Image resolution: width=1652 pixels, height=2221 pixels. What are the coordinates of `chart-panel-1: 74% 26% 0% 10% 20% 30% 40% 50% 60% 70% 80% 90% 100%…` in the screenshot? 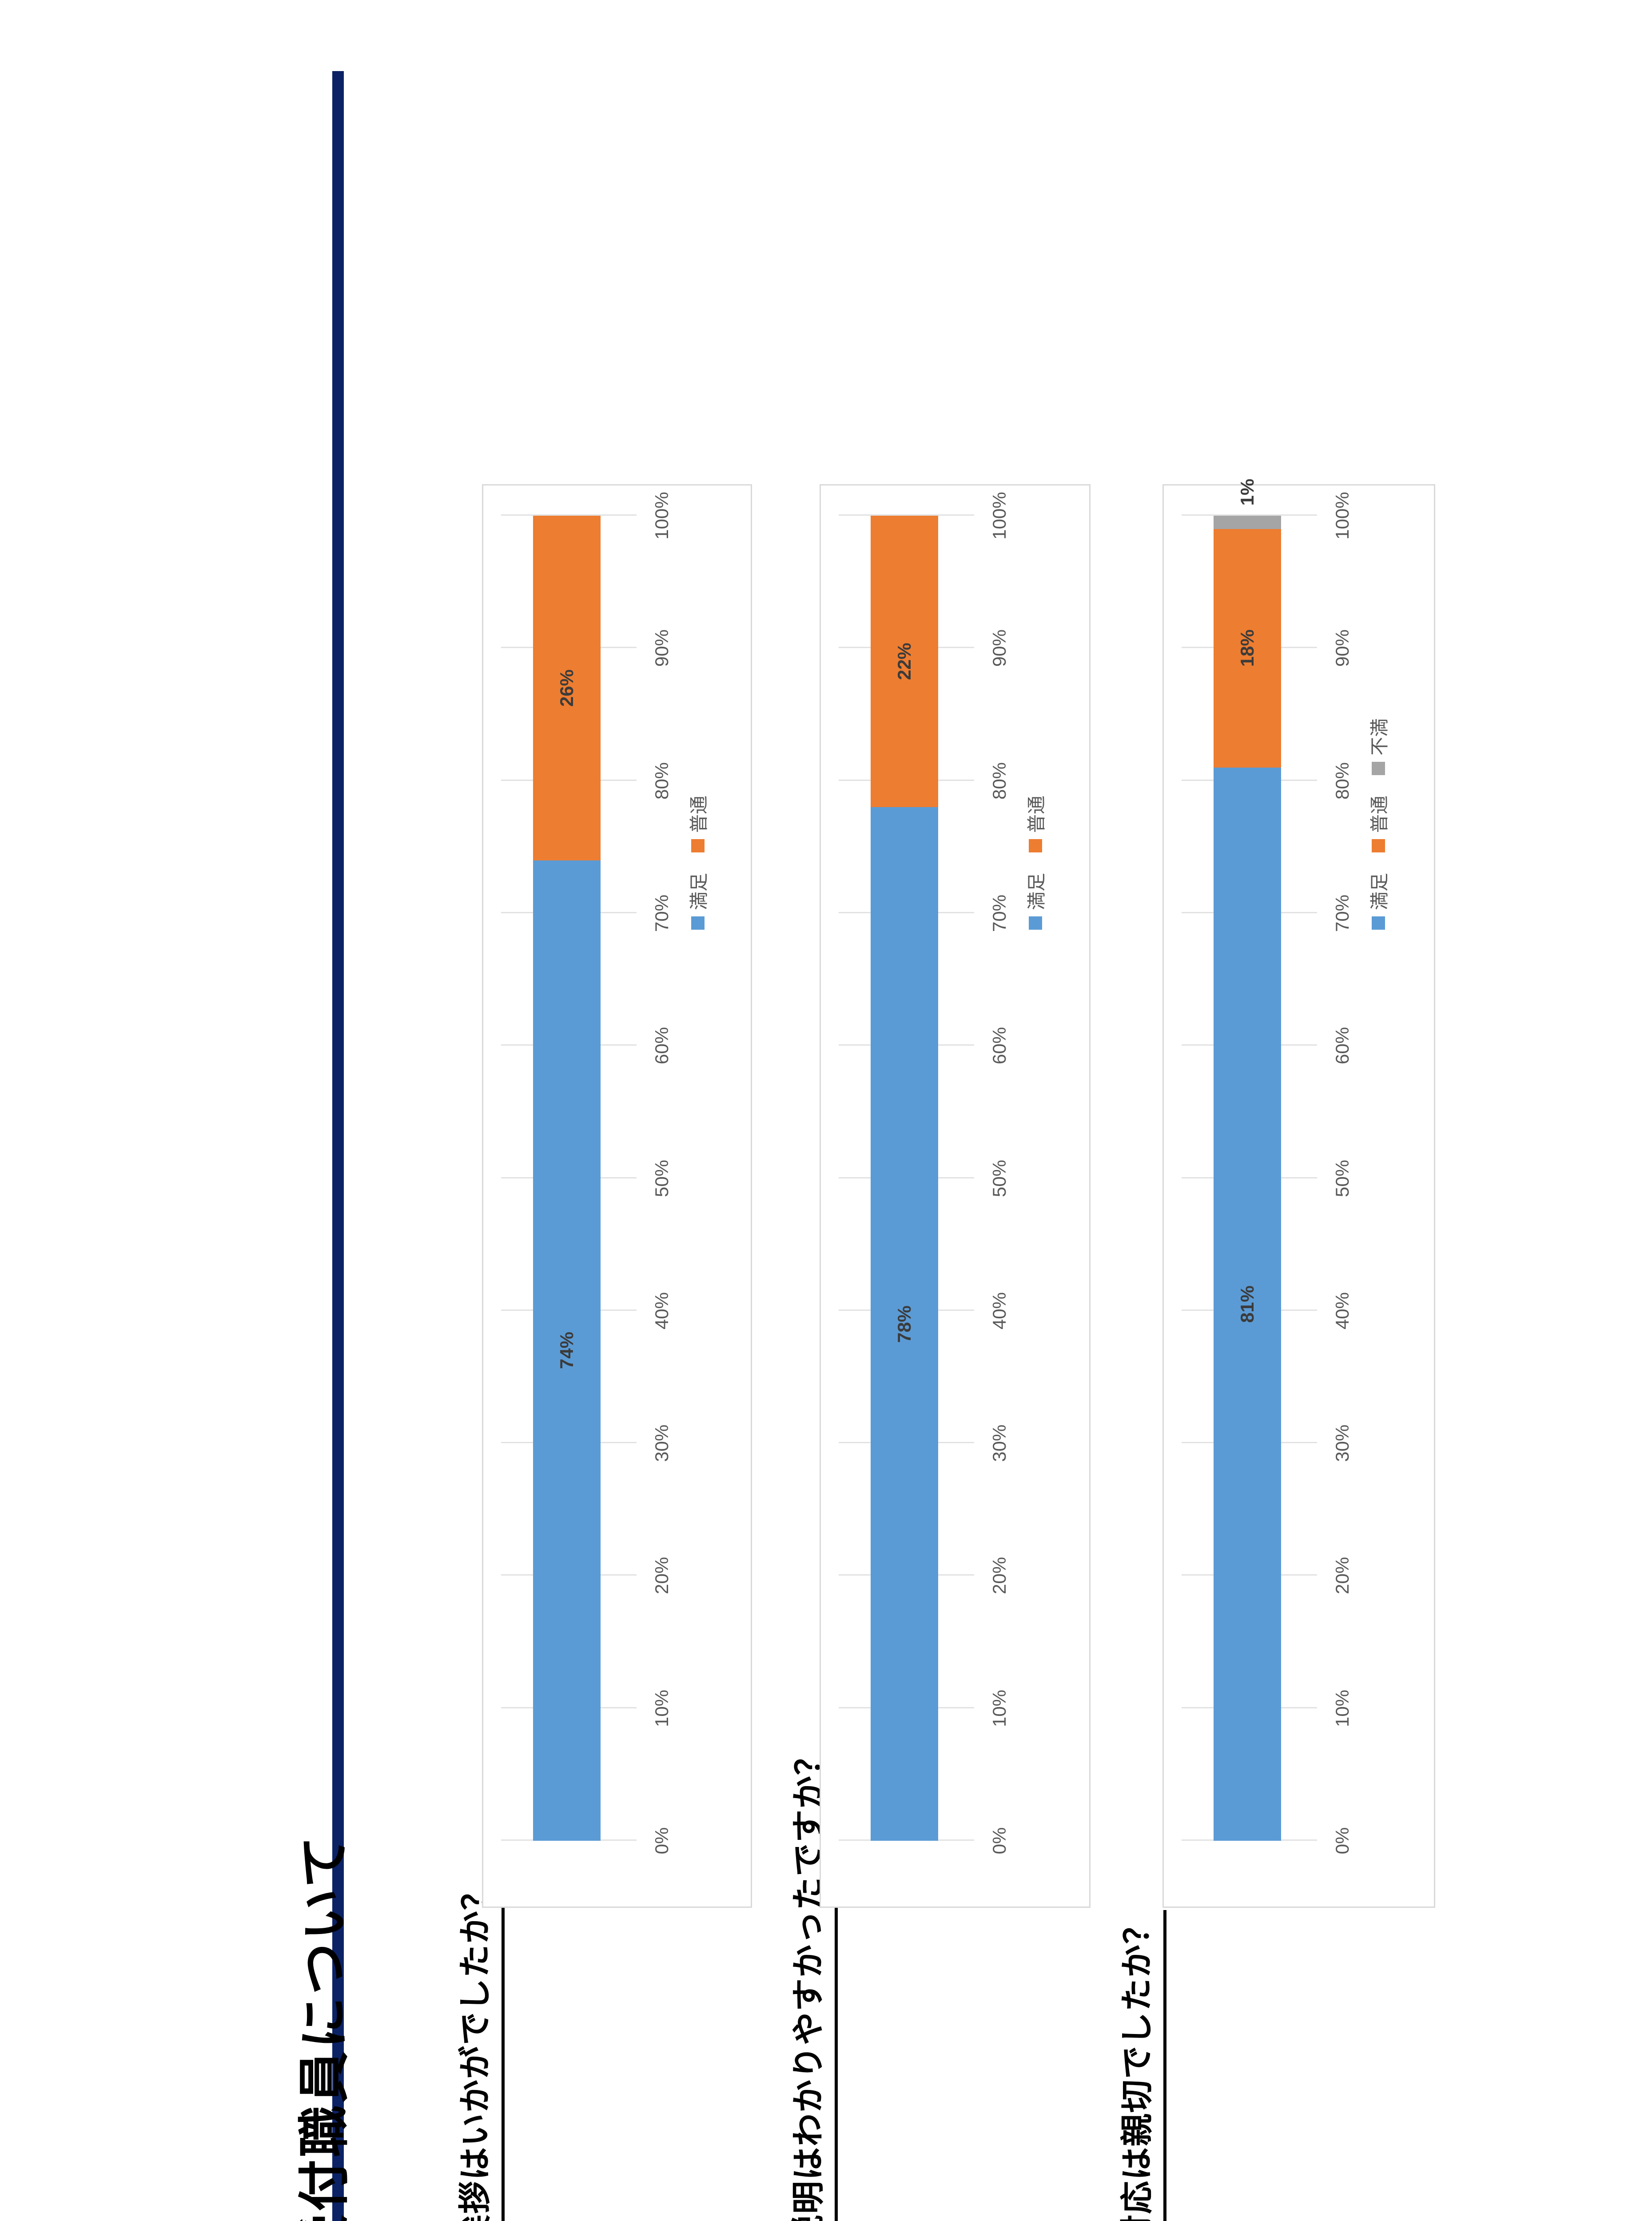 It's located at (617, 1196).